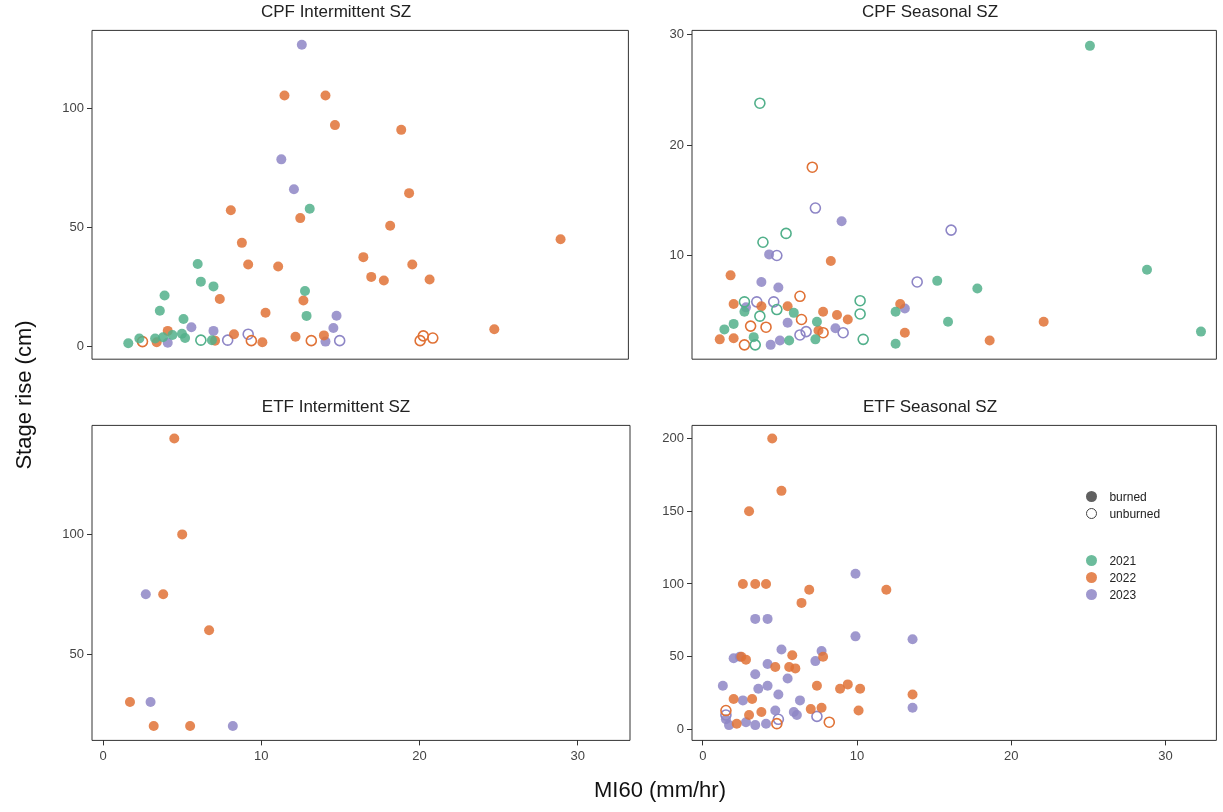 Image resolution: width=1223 pixels, height=812 pixels. What do you see at coordinates (1123, 577) in the screenshot?
I see `legend-label: 2022` at bounding box center [1123, 577].